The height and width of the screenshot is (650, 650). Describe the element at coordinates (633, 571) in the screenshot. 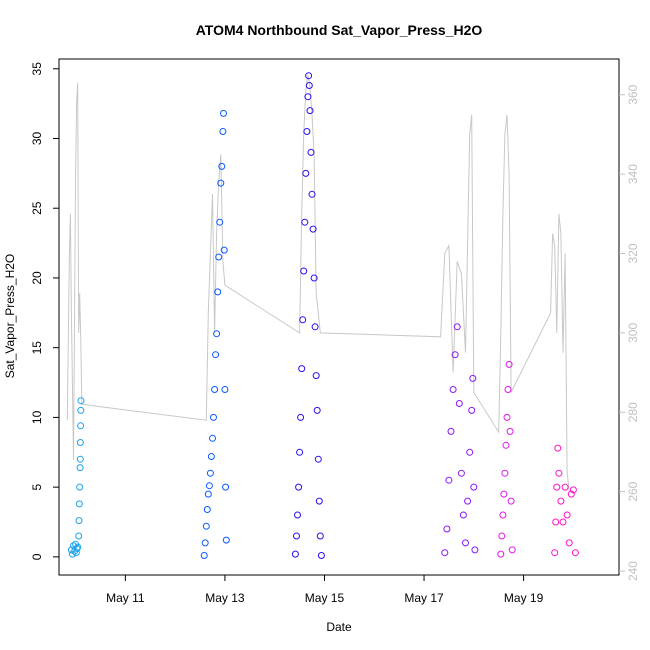

I see `y2-tick-label: 240` at that location.